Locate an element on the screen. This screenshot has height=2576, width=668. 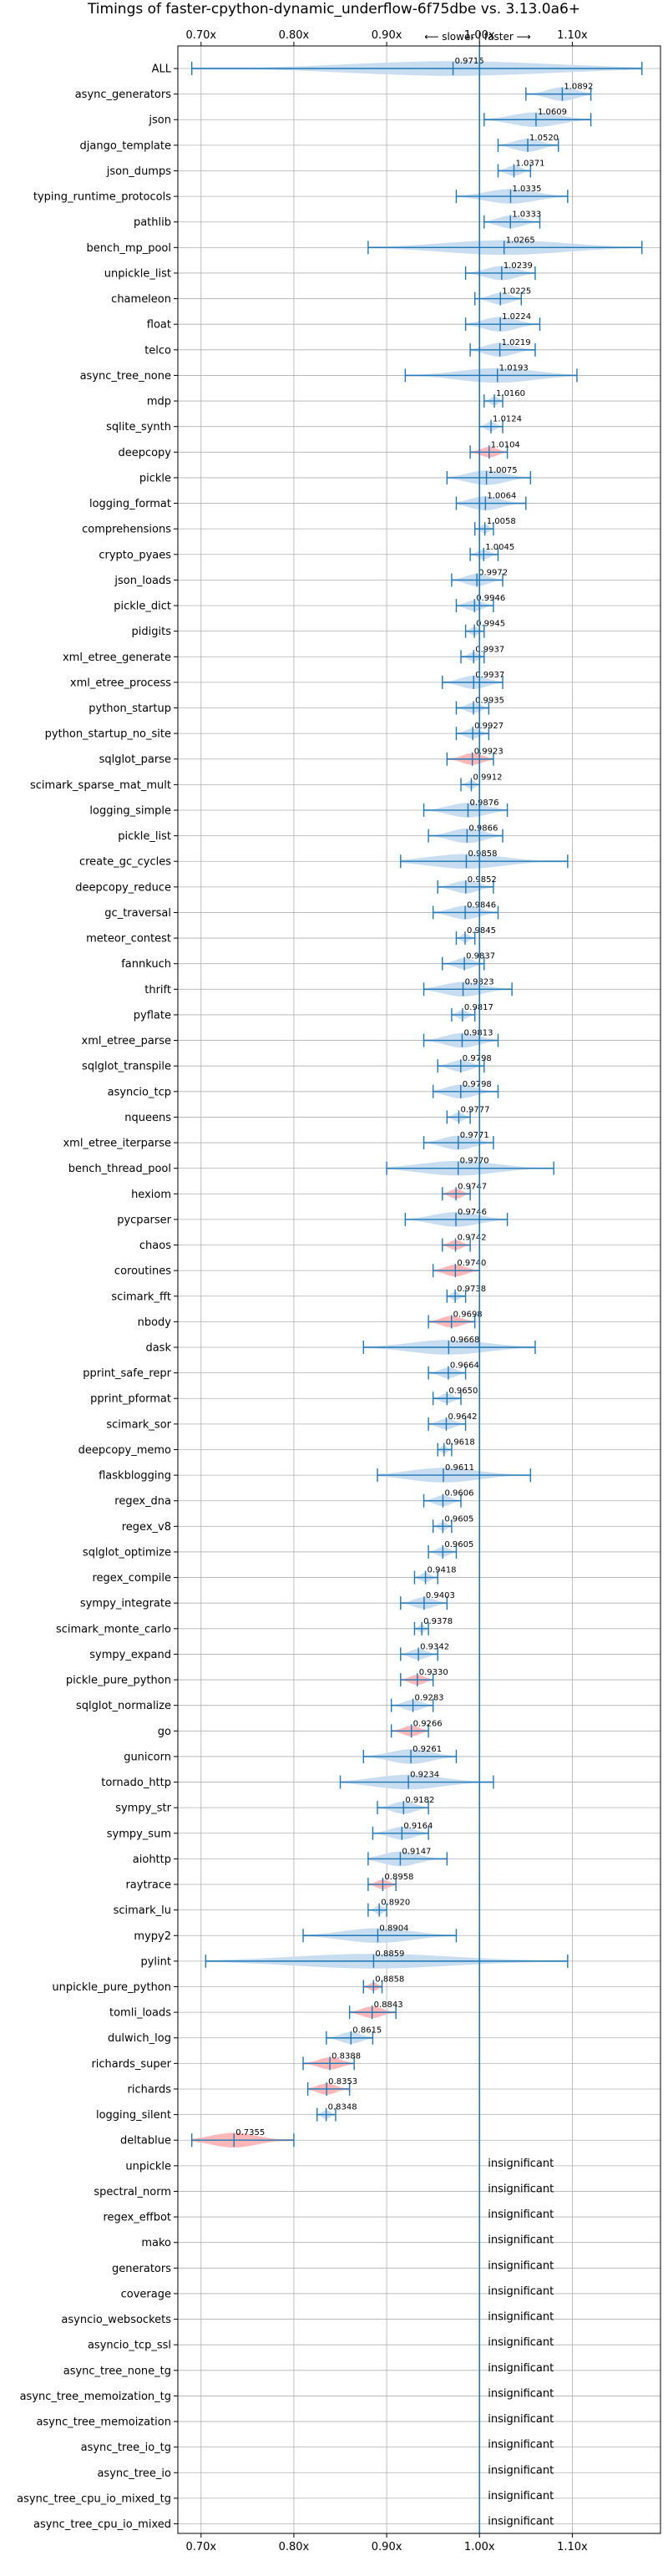
benchmark-label: logging_silent is located at coordinates (133, 2115).